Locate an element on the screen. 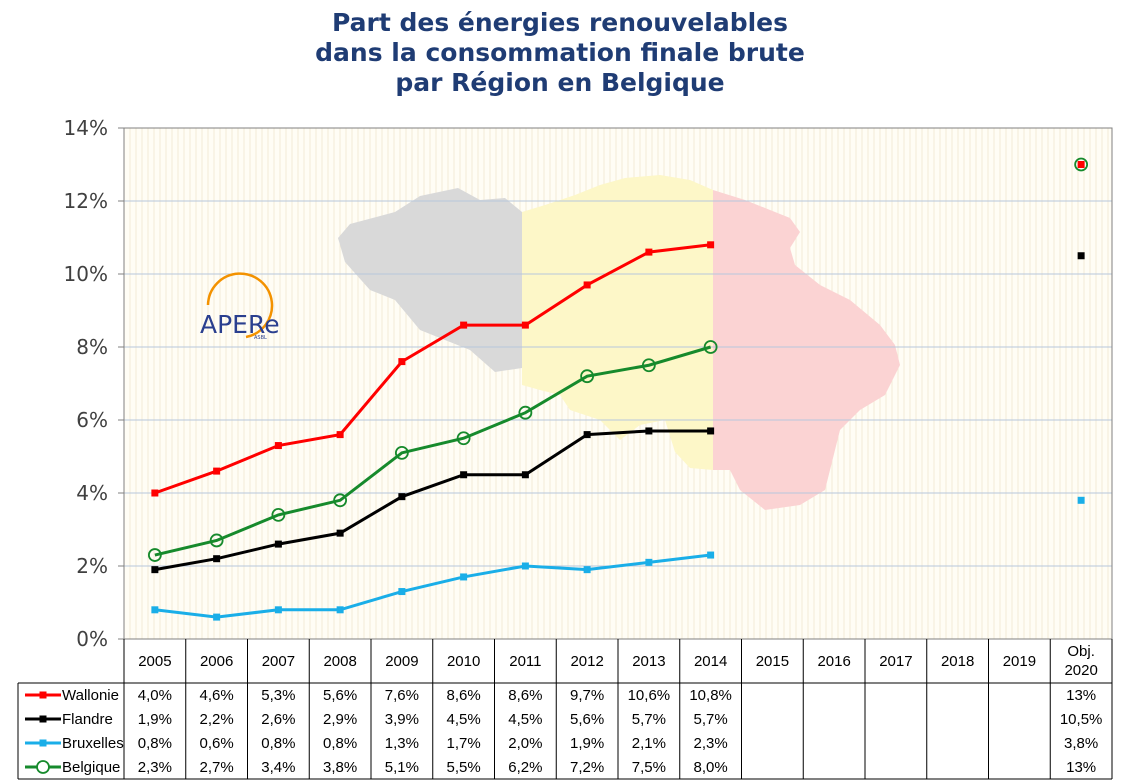 This screenshot has width=1138, height=781. table-cell-value: 10,5% is located at coordinates (1081, 719).